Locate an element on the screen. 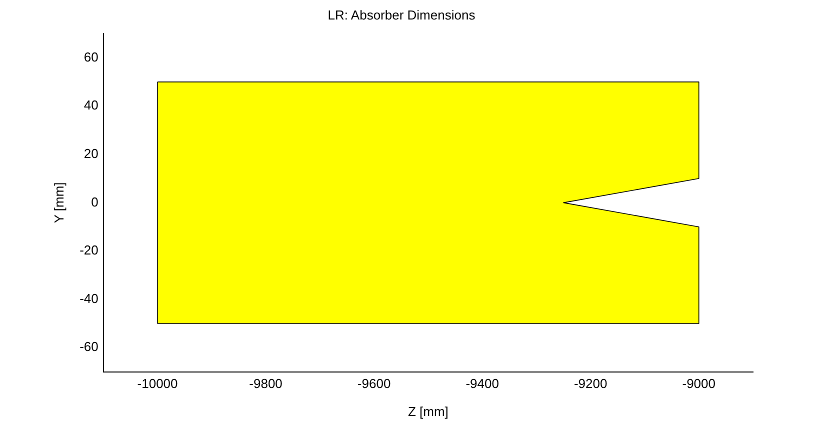 The image size is (831, 432). y-tick-label: 20 is located at coordinates (91, 153).